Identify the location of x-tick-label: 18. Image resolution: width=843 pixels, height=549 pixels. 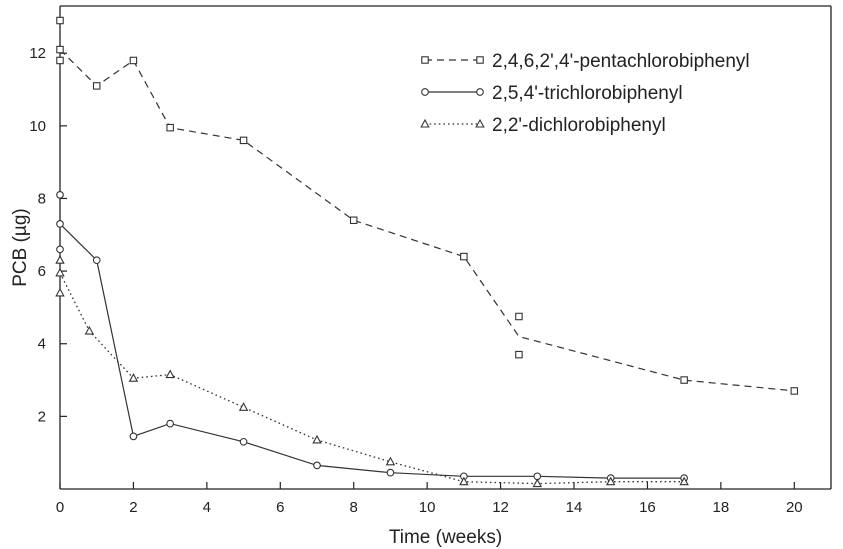
(721, 507).